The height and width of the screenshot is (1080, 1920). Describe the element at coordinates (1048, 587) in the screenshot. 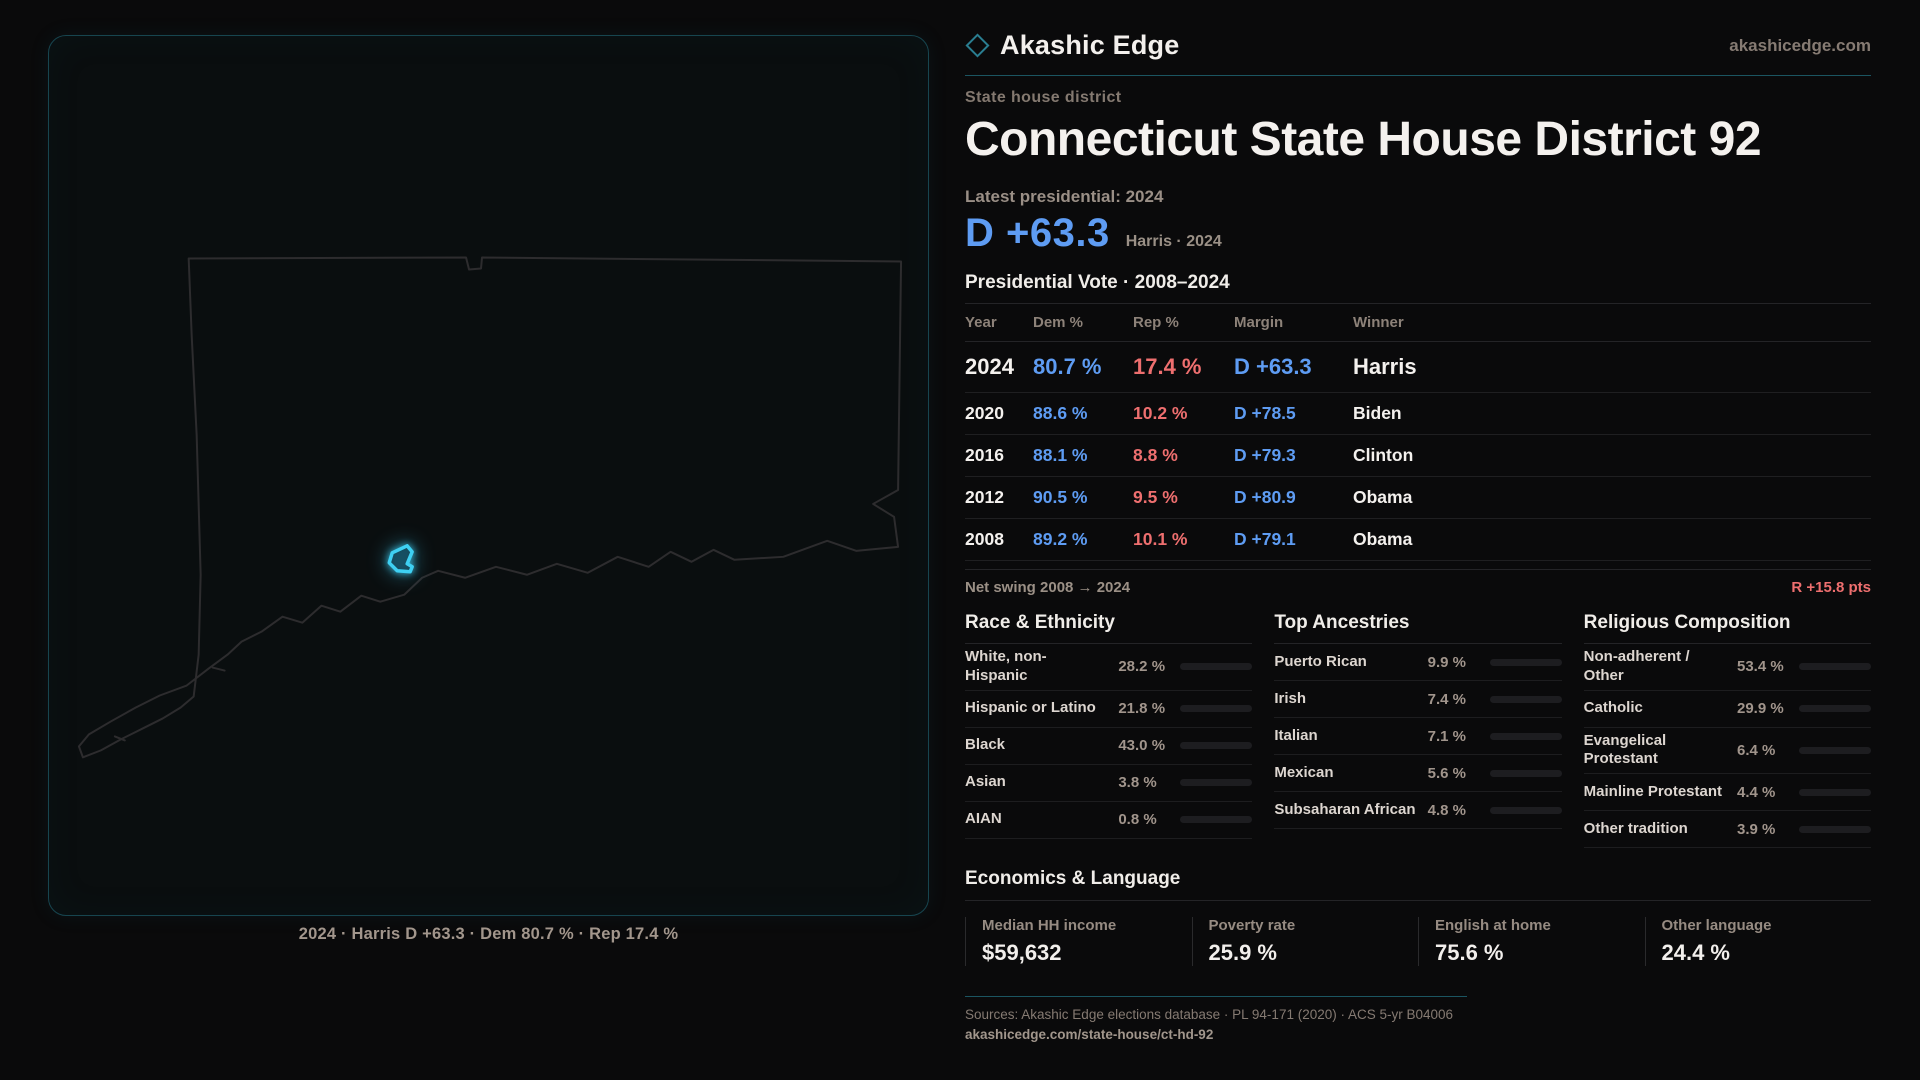

I see `net-swing-label: Net swing 2008 → 2024` at that location.